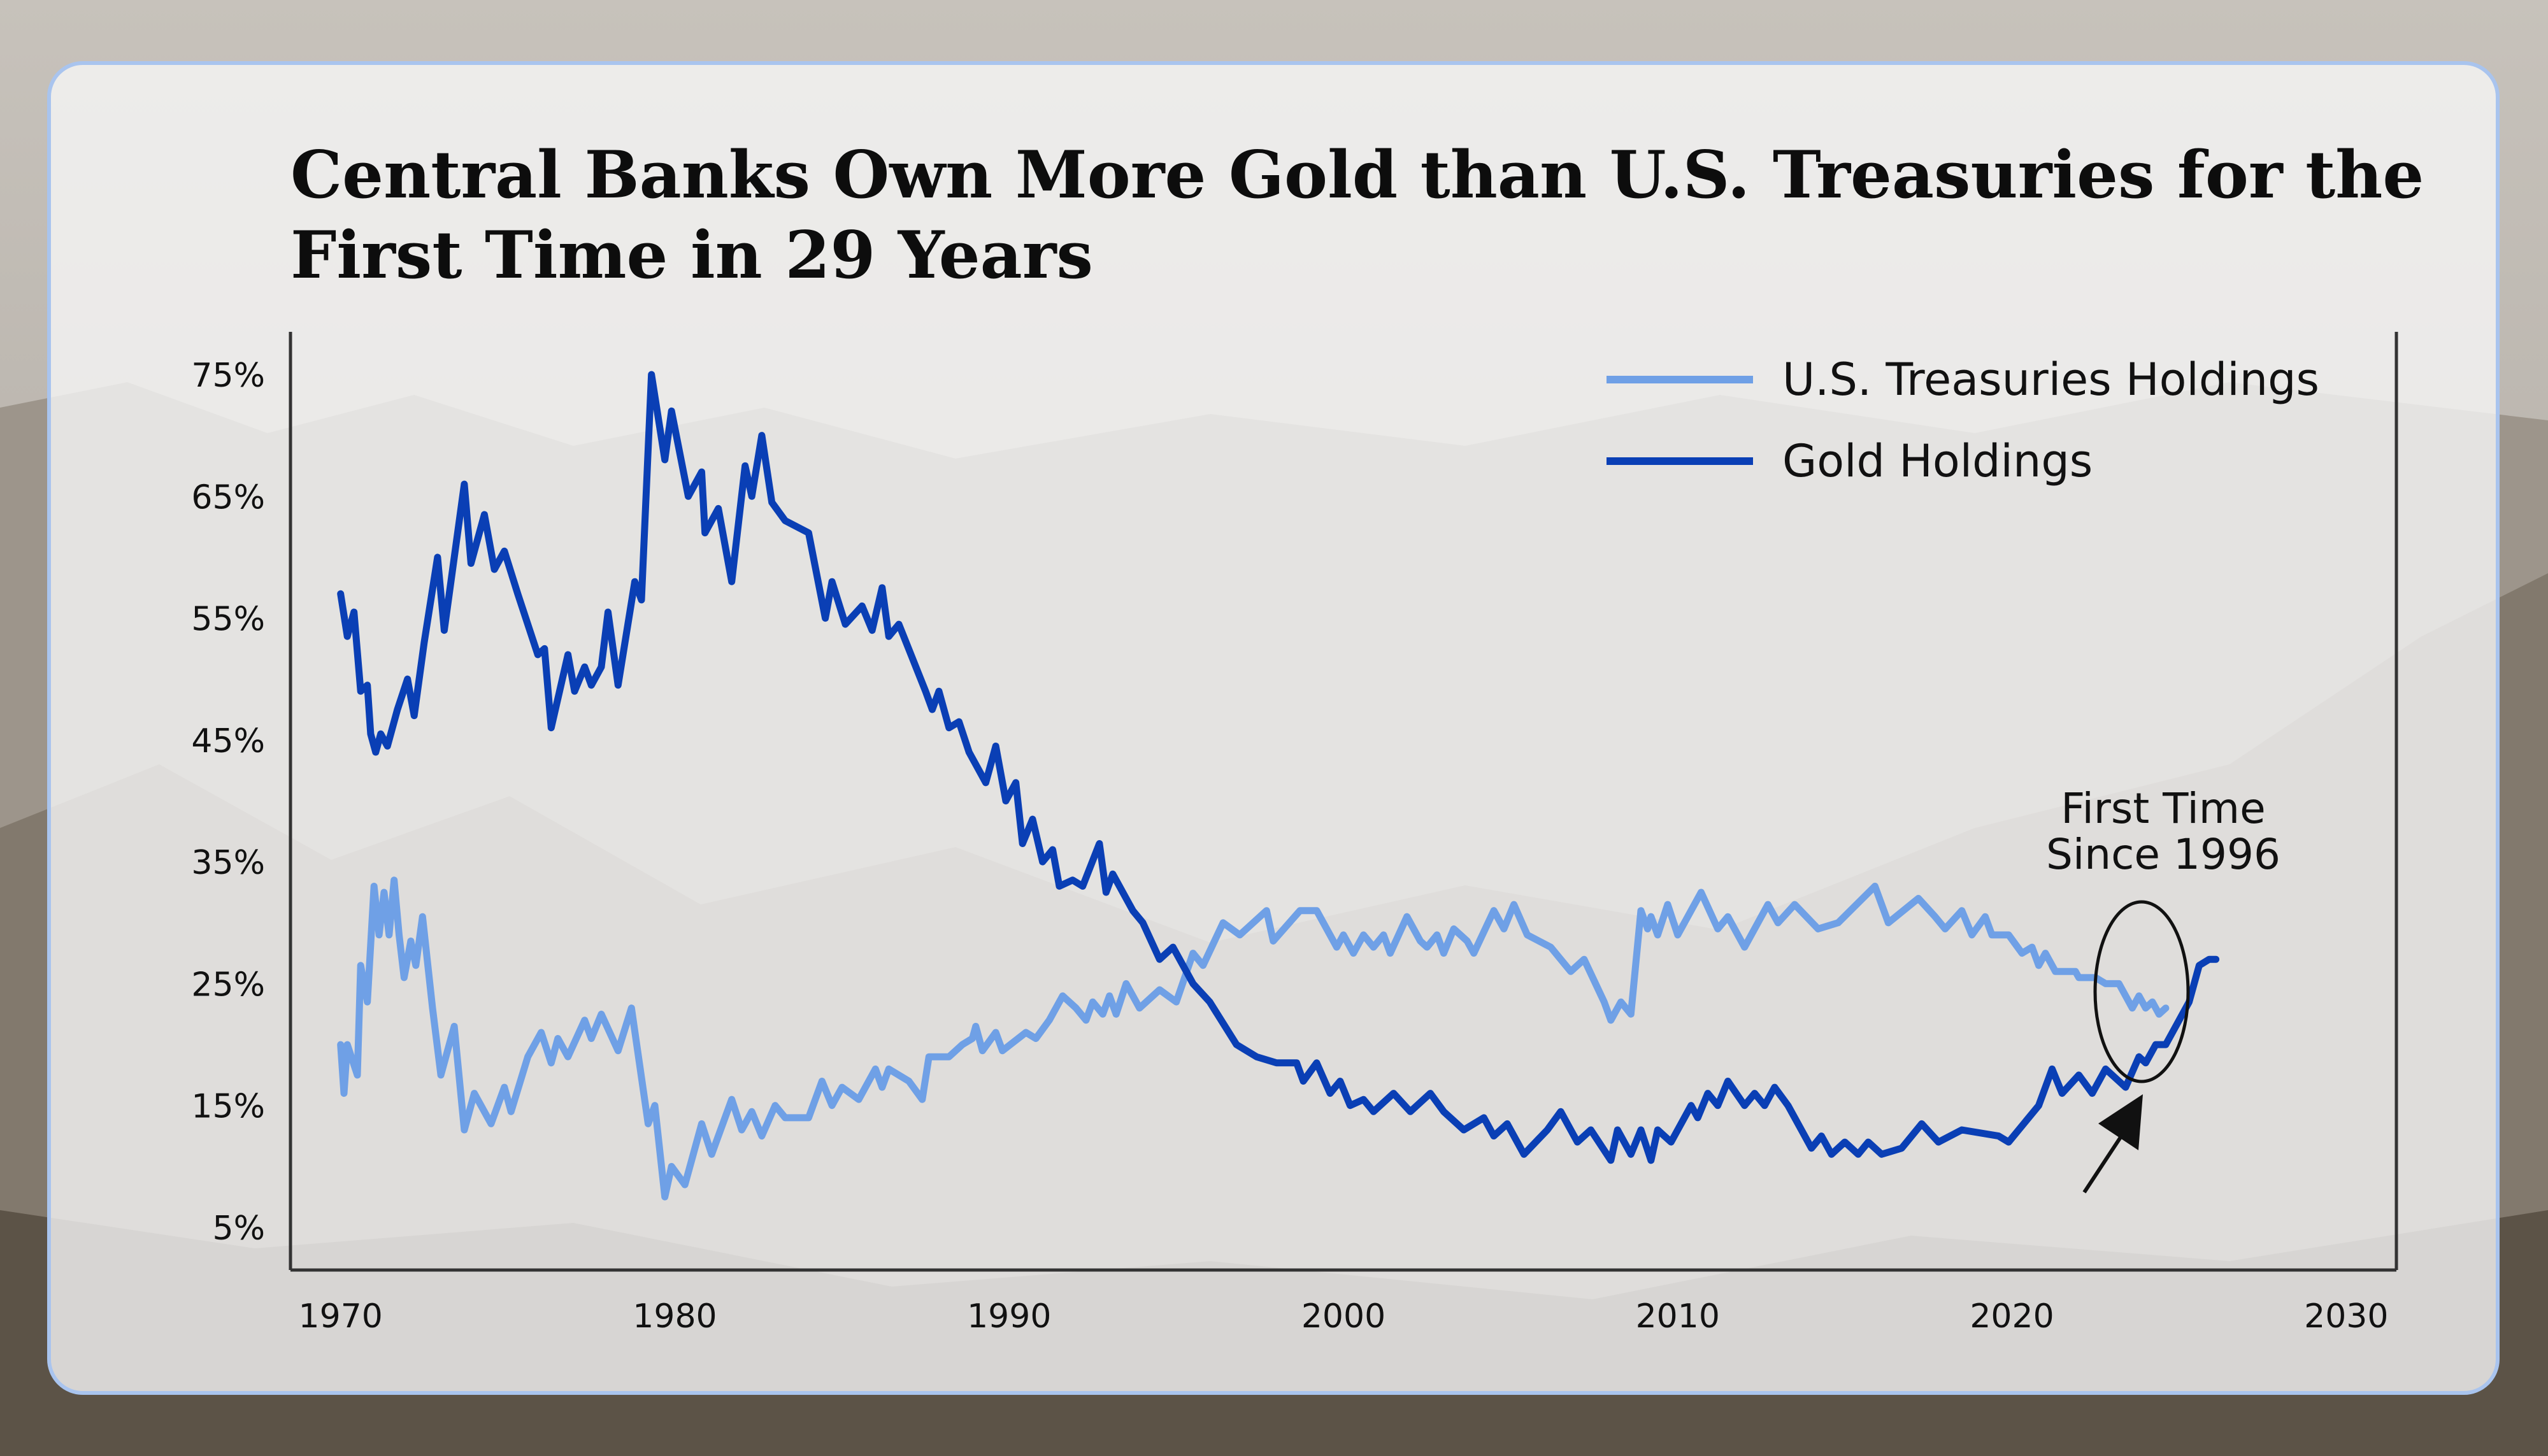  I want to click on y-tick-label: 75%, so click(228, 376).